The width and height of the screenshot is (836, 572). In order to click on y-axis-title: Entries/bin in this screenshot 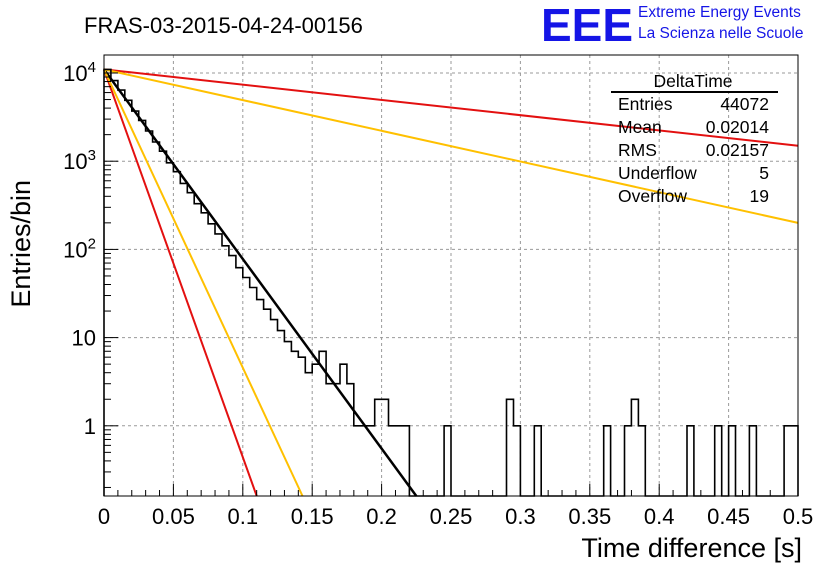, I will do `click(21, 244)`.